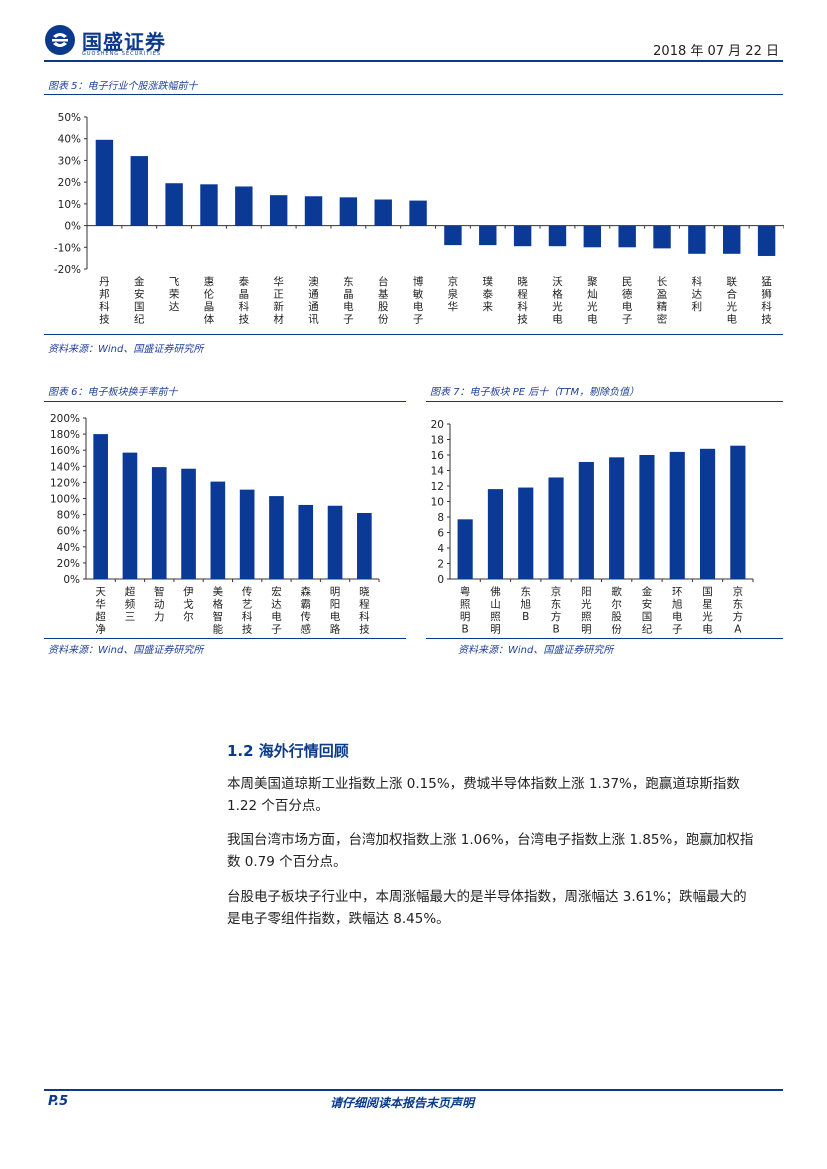 The image size is (827, 1169). What do you see at coordinates (58, 1101) in the screenshot?
I see `page-number: P.5` at bounding box center [58, 1101].